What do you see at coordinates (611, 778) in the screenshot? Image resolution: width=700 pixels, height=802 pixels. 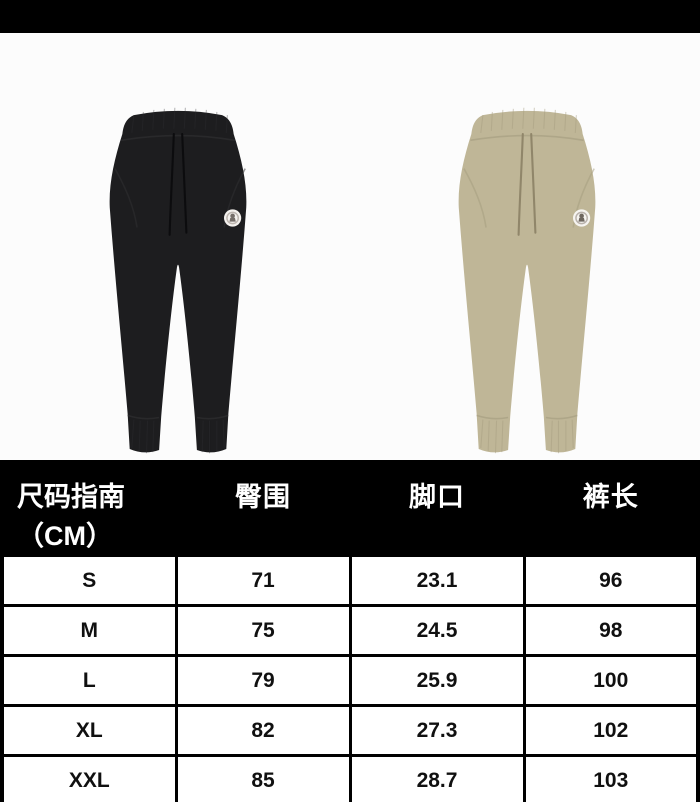 I see `length-cell: 103` at bounding box center [611, 778].